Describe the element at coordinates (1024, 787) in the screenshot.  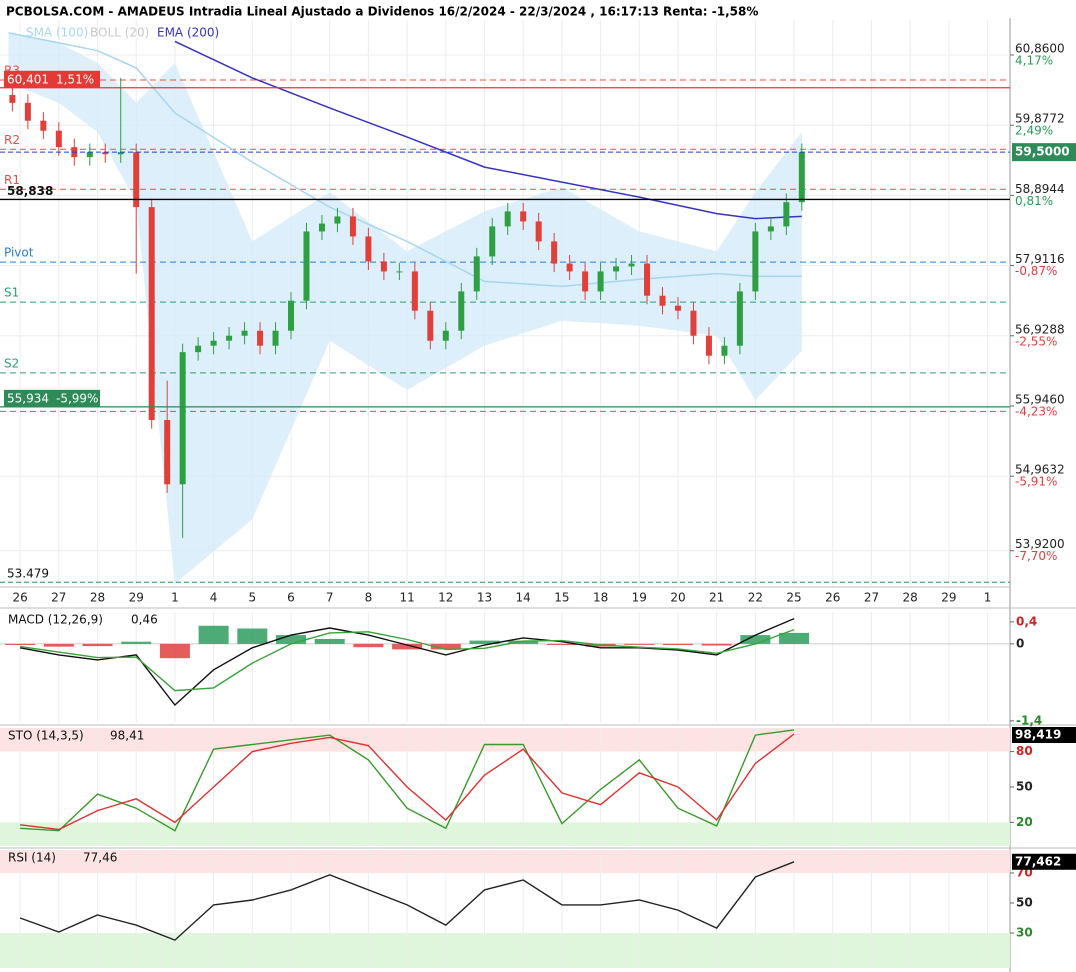
I see `y-tick-label: 50` at that location.